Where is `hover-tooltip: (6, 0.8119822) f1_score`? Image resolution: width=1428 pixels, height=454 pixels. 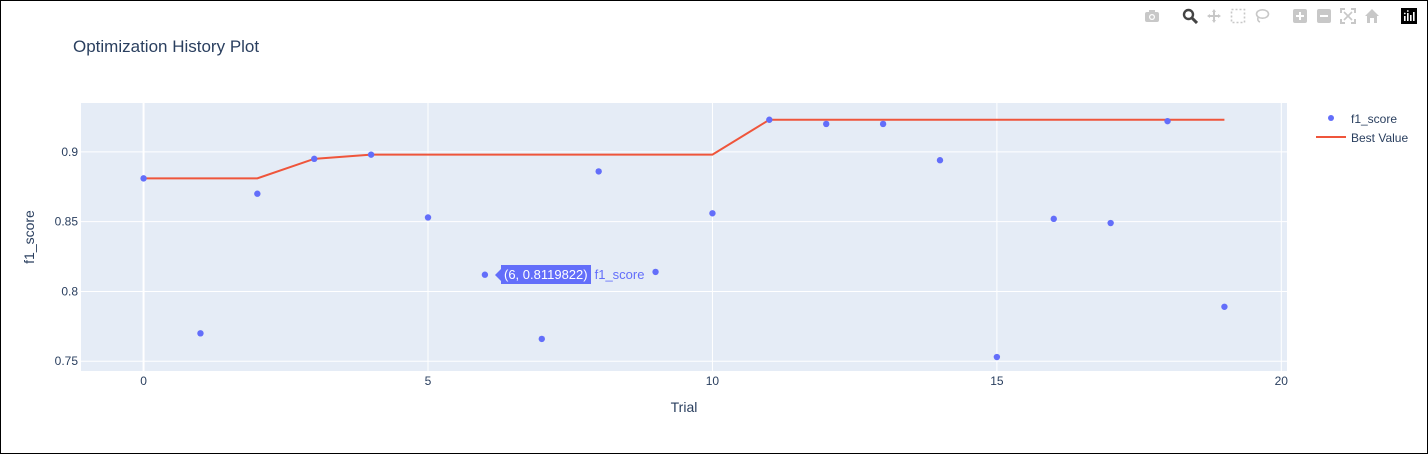 hover-tooltip: (6, 0.8119822) f1_score is located at coordinates (569, 274).